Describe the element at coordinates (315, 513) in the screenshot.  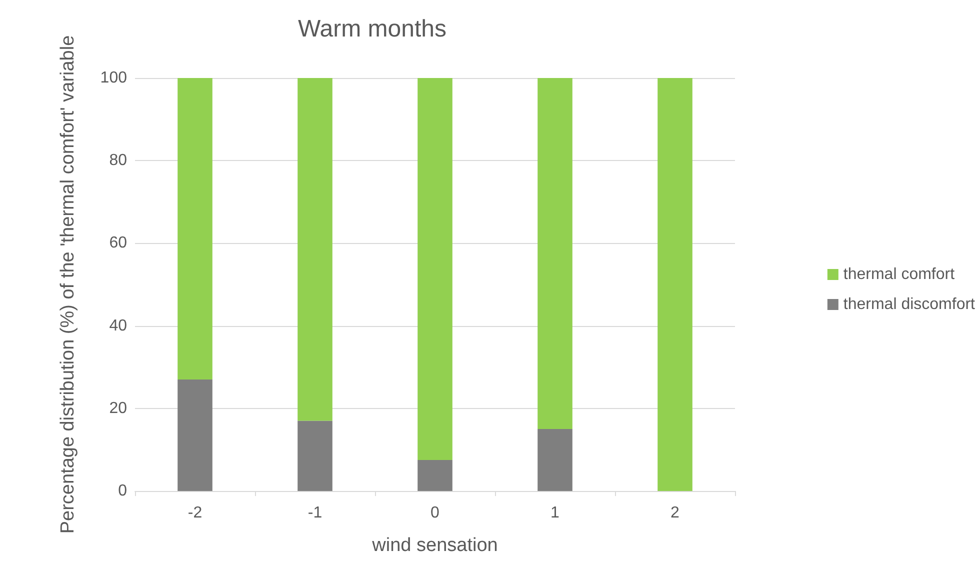
I see `x-tick-label: -1` at that location.